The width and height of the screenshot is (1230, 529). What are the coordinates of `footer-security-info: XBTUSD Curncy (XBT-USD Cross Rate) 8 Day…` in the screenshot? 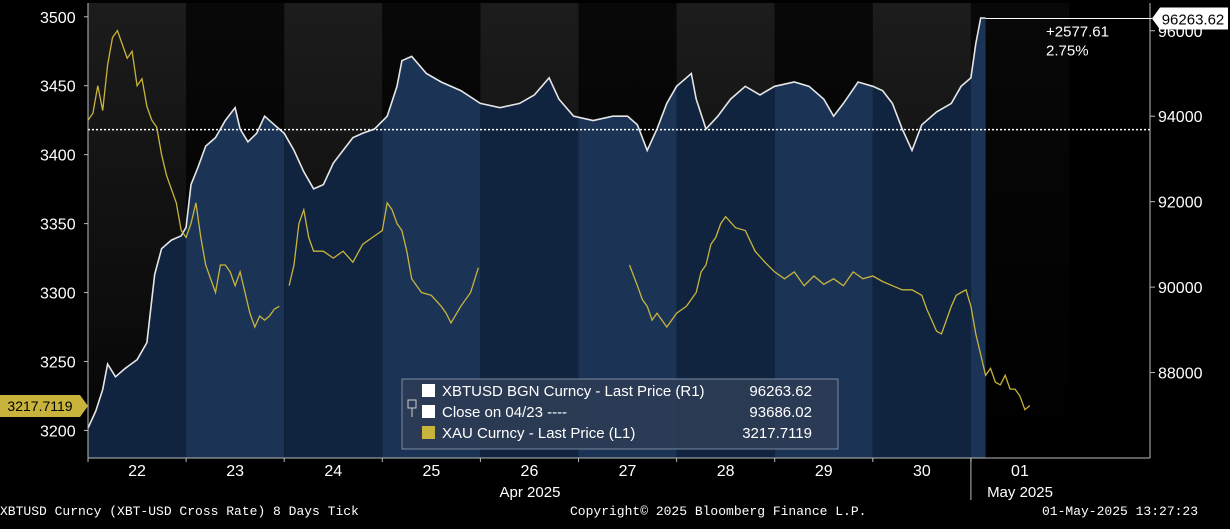 It's located at (179, 511).